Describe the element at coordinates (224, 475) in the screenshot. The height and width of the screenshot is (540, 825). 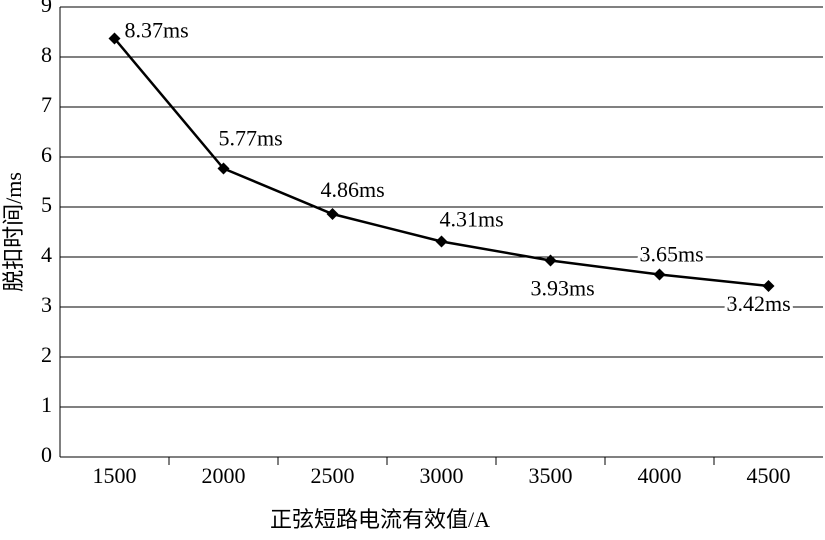
I see `x-tick-label: 2000` at that location.